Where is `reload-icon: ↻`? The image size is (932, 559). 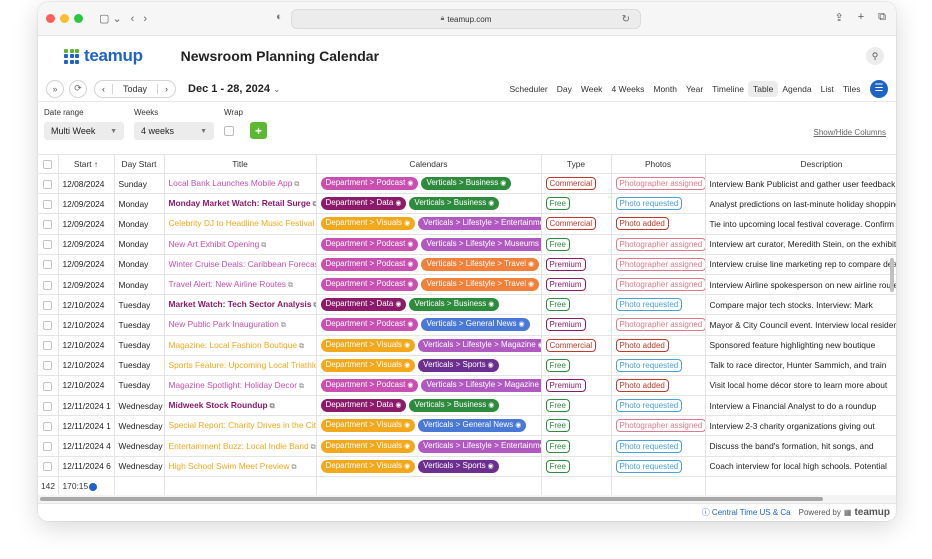
reload-icon: ↻ is located at coordinates (625, 19).